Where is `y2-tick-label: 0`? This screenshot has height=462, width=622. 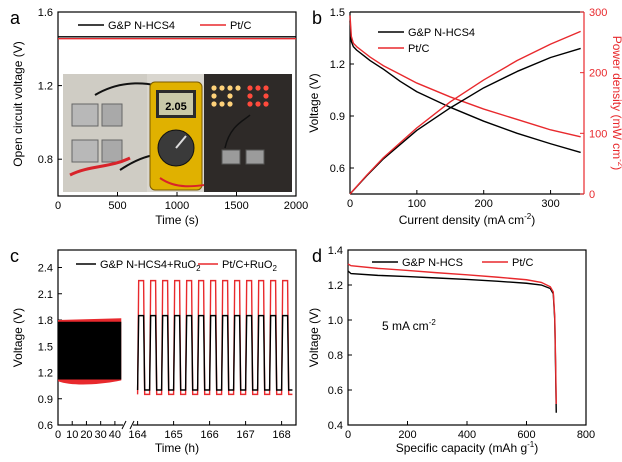
y2-tick-label: 0 is located at coordinates (592, 195).